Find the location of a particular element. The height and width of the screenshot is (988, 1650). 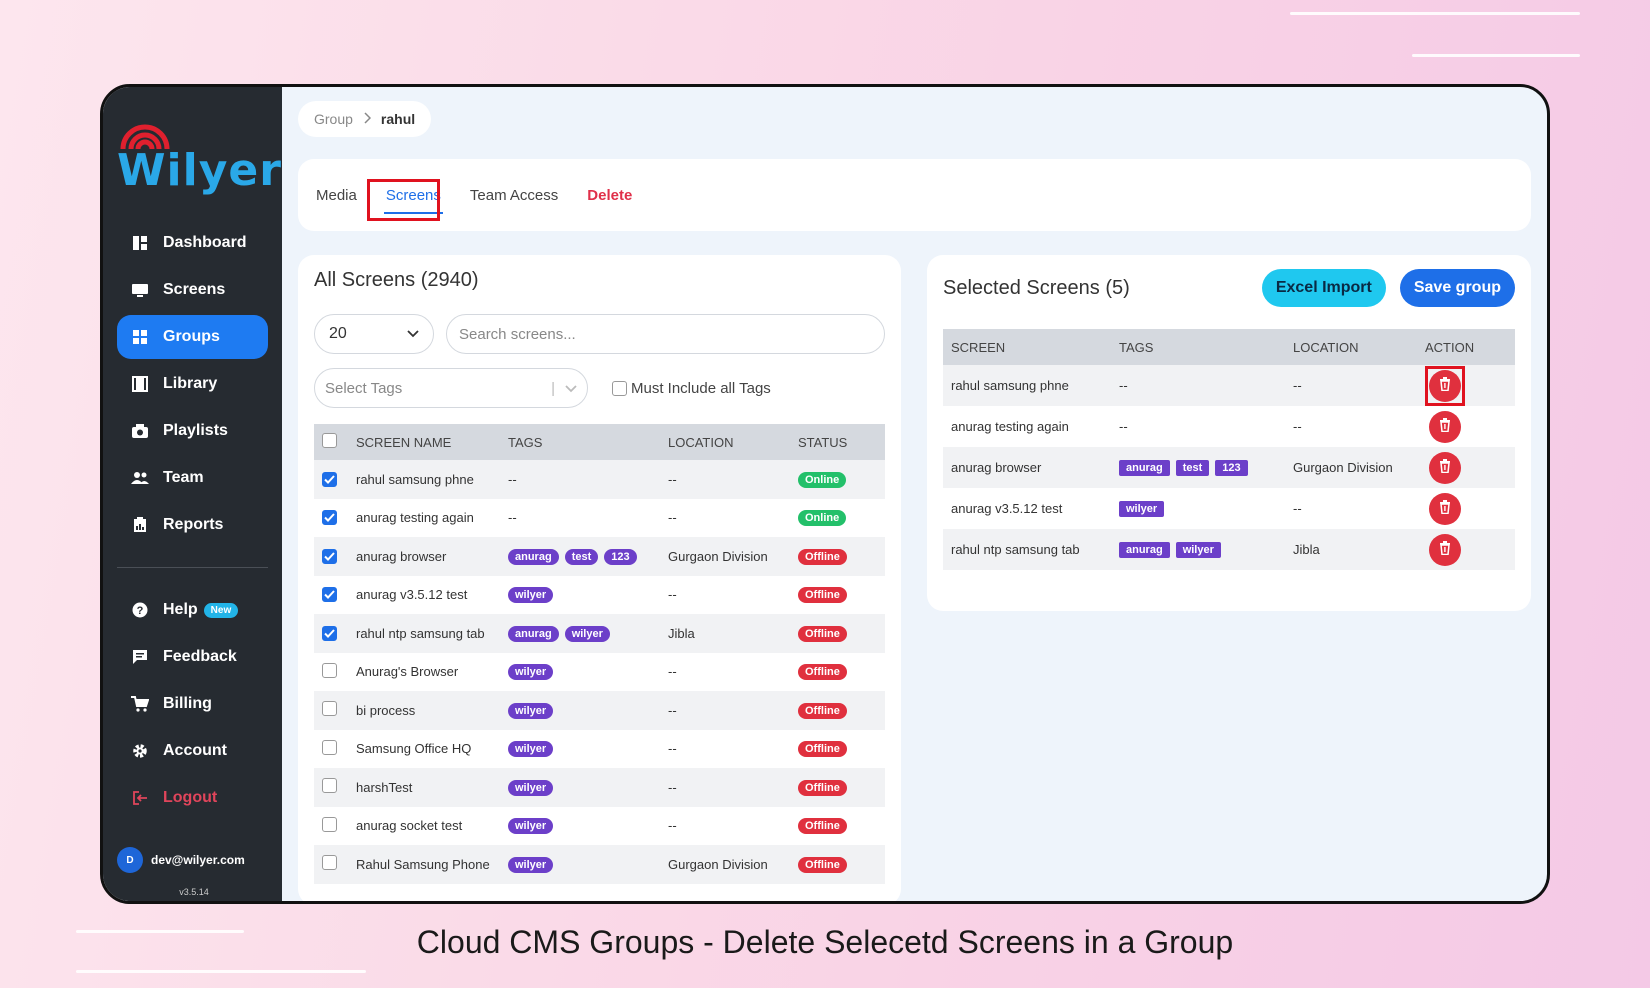

tab-team-access: Team Access is located at coordinates (514, 195).